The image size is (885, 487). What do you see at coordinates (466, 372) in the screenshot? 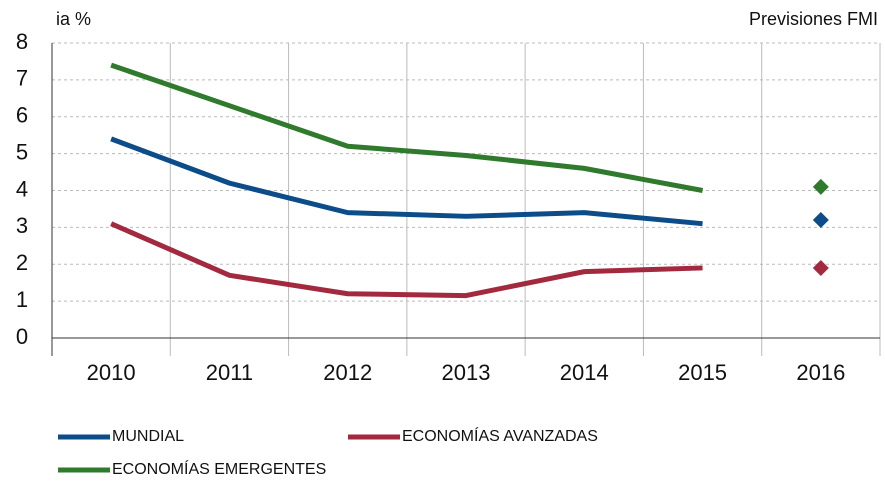
I see `x-tick-label: 2013` at bounding box center [466, 372].